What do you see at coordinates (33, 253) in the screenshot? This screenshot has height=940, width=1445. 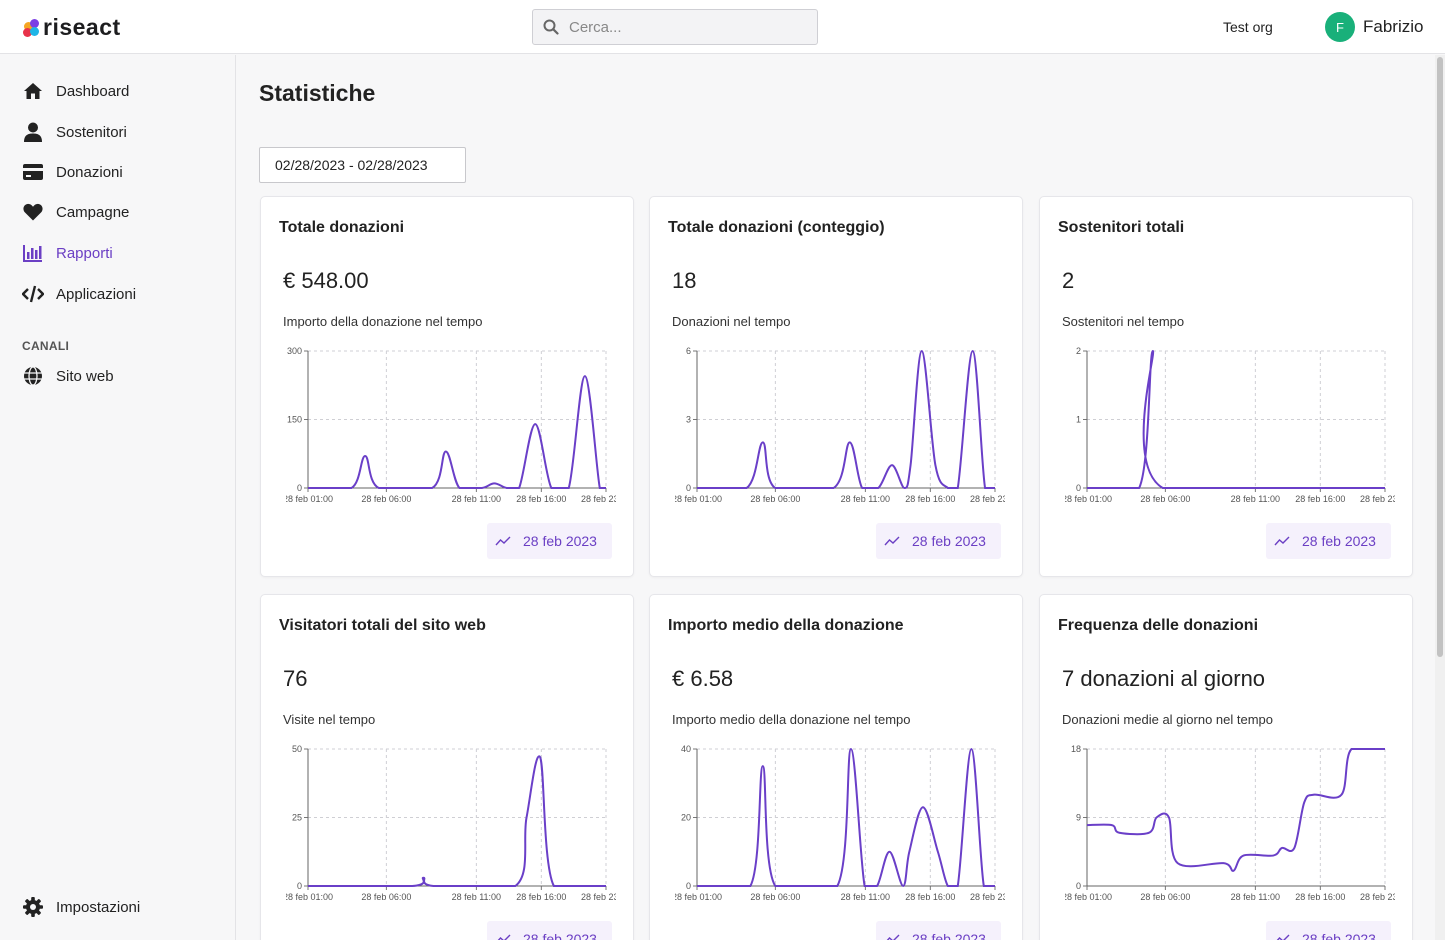 I see `bar-chart-icon` at bounding box center [33, 253].